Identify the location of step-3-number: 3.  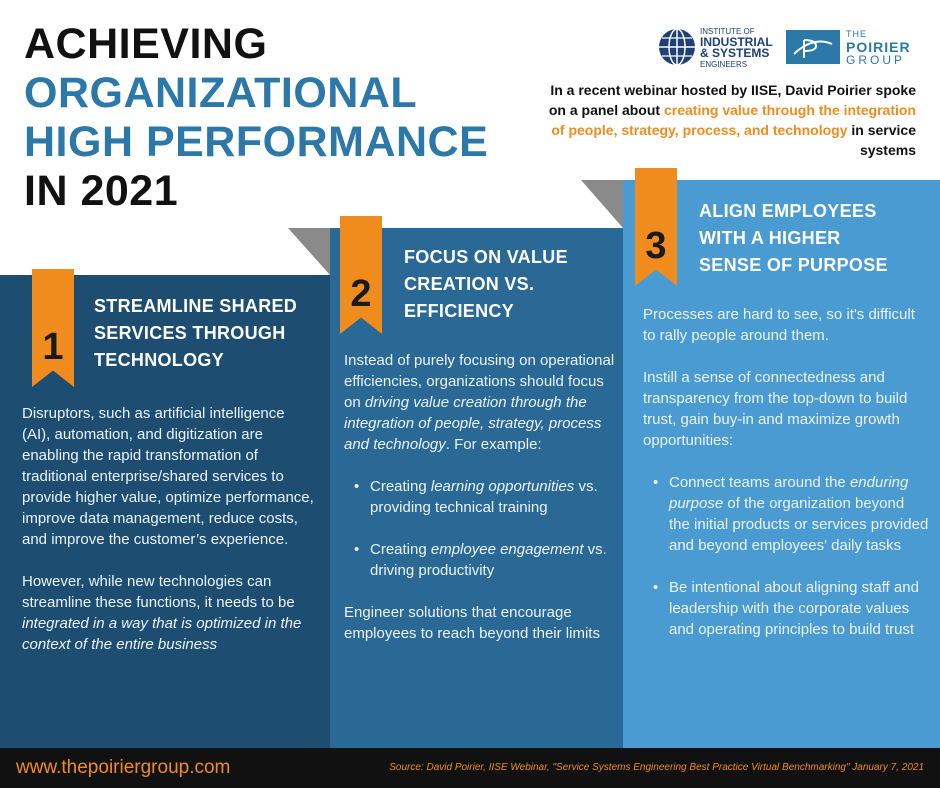
(656, 246).